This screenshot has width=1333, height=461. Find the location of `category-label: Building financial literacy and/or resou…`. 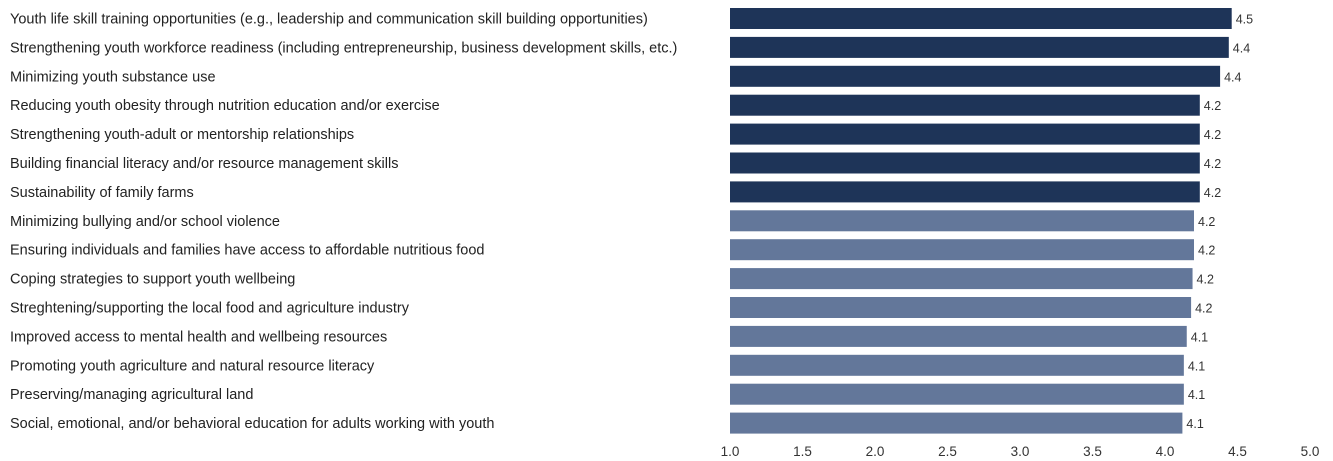

category-label: Building financial literacy and/or resou… is located at coordinates (204, 164).